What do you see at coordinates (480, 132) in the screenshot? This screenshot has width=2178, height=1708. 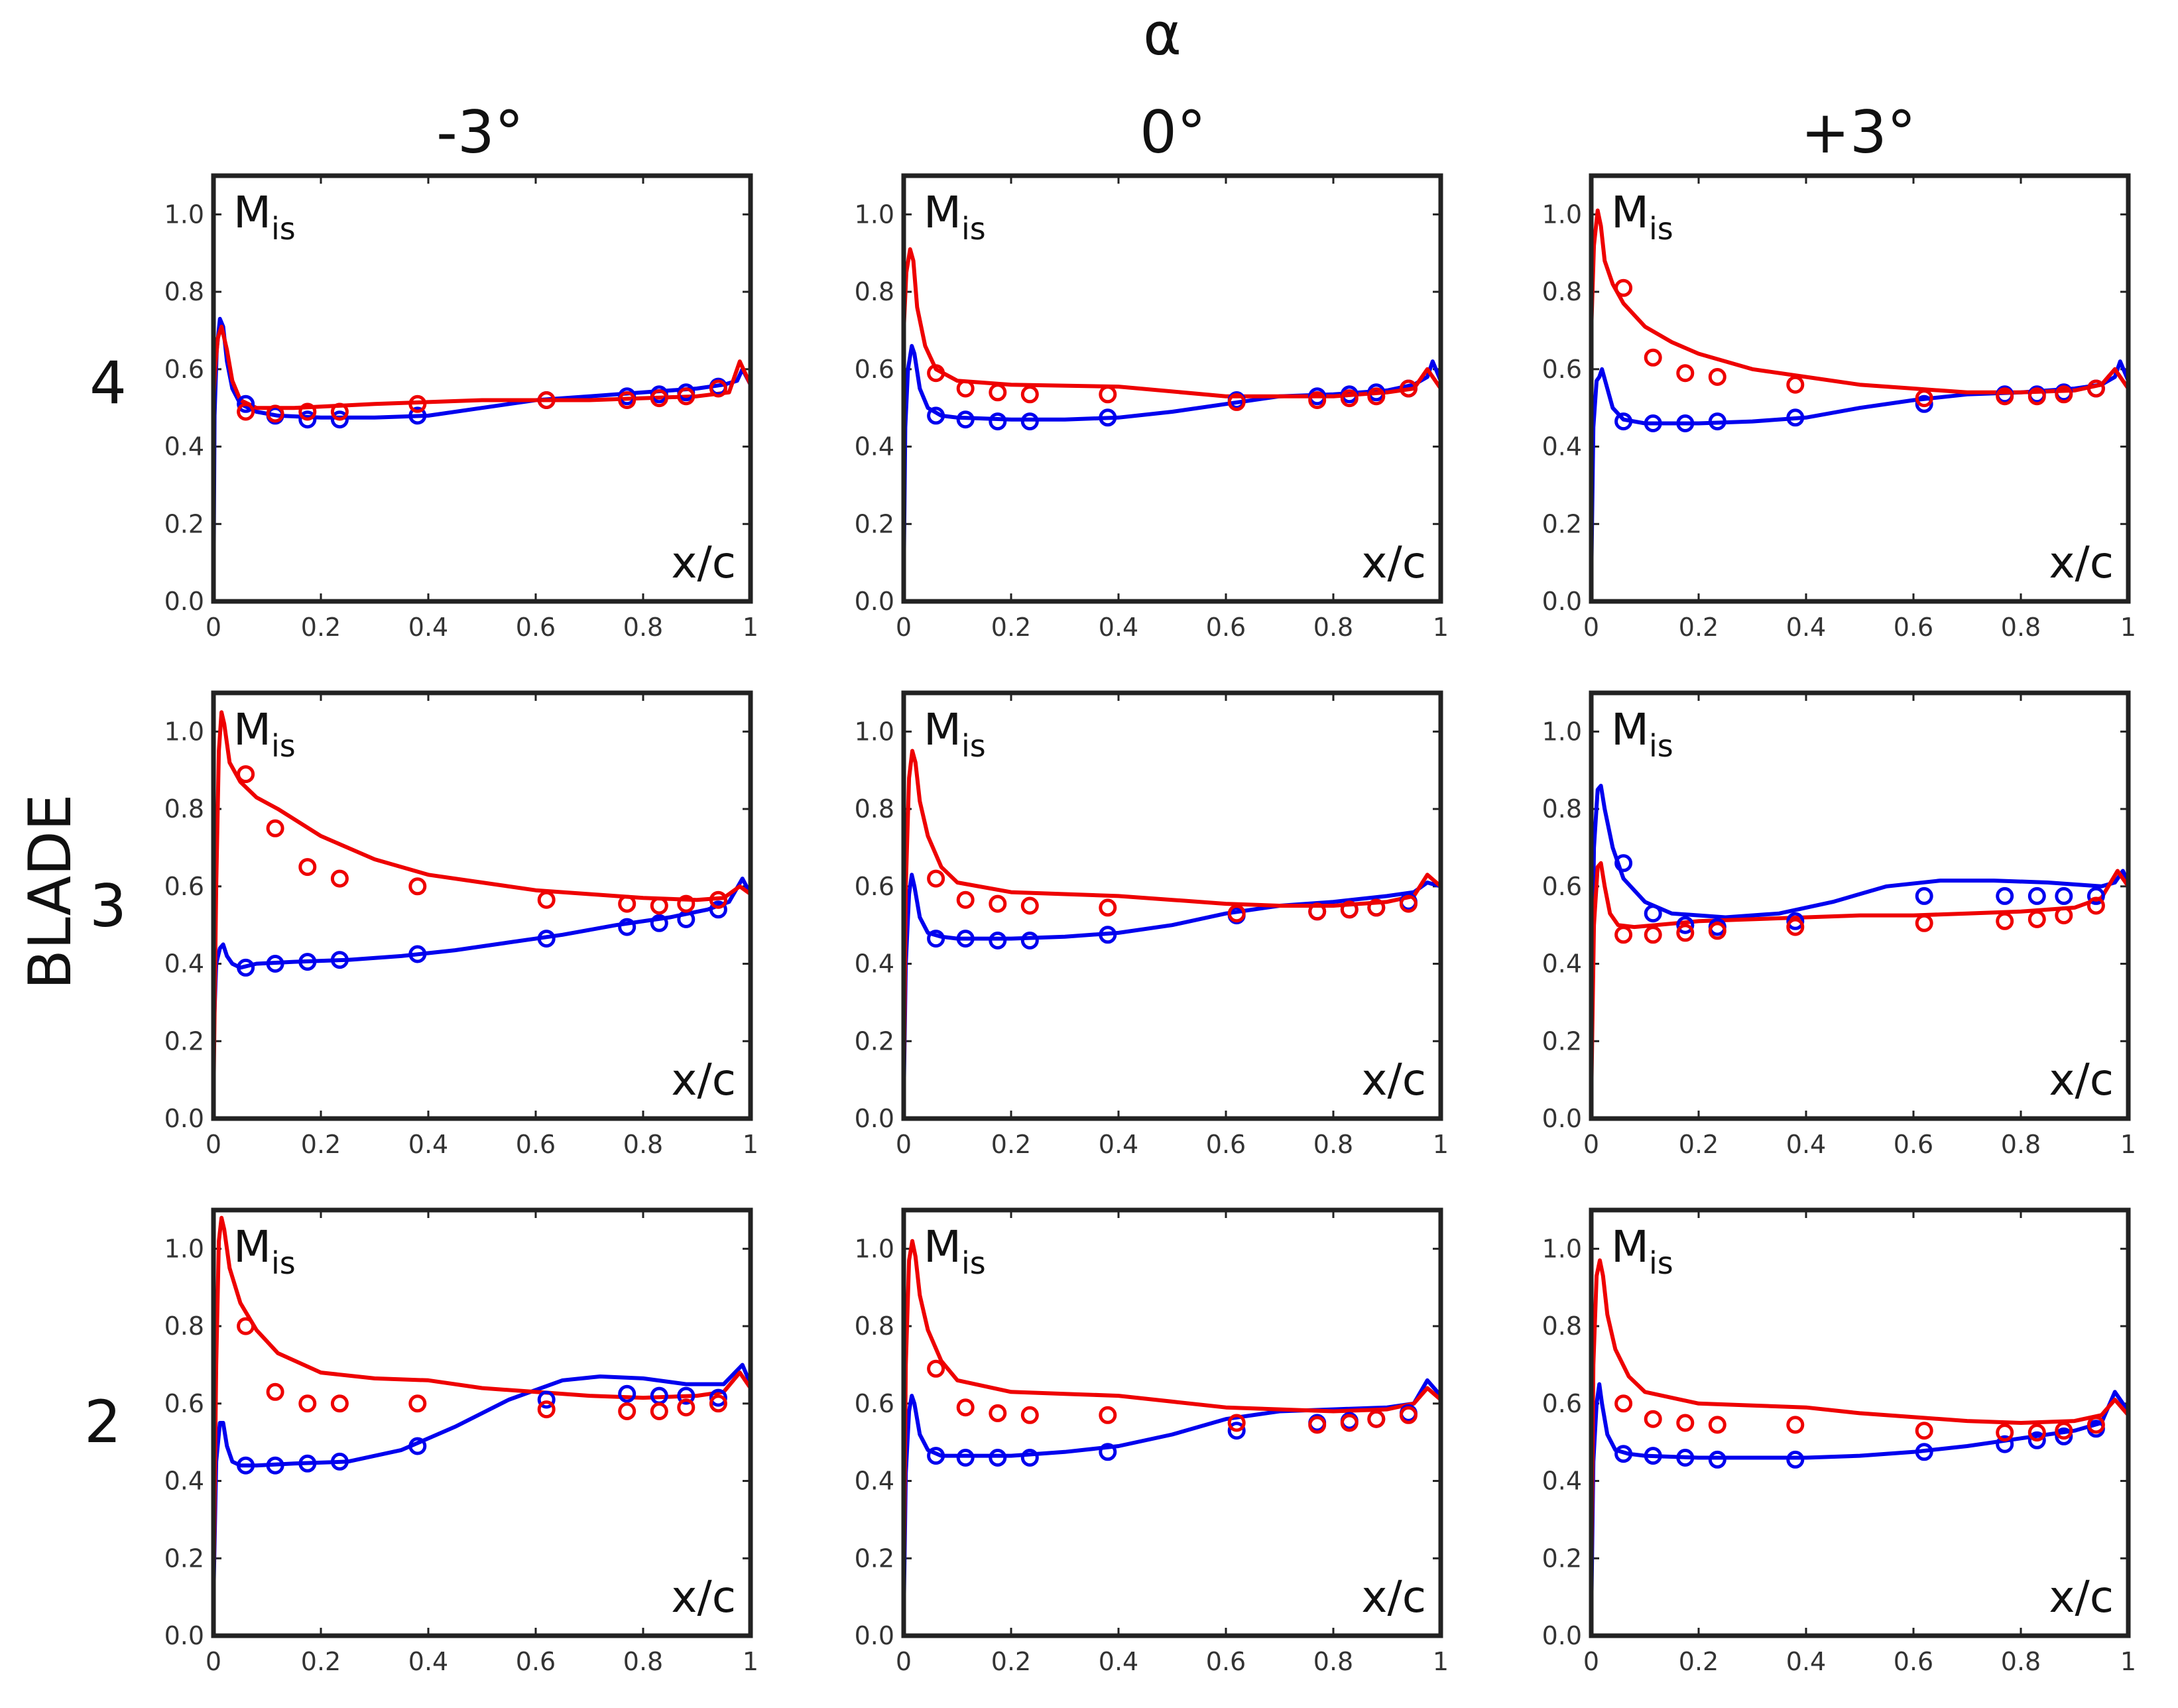 I see `column-header-0: -3°` at bounding box center [480, 132].